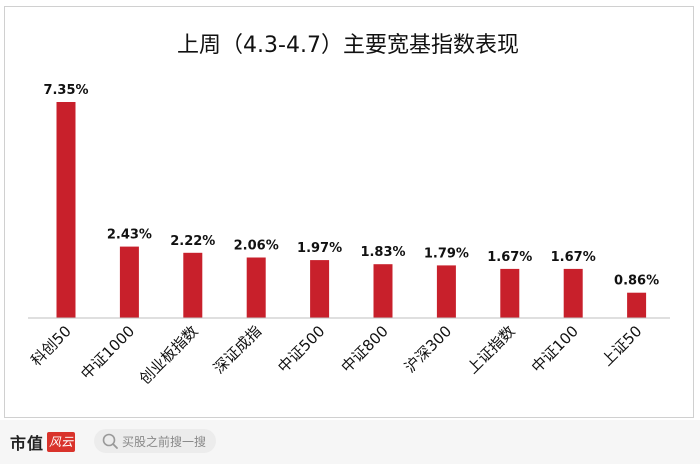 The height and width of the screenshot is (464, 700). I want to click on category-label-2: 创业板指数, so click(169, 355).